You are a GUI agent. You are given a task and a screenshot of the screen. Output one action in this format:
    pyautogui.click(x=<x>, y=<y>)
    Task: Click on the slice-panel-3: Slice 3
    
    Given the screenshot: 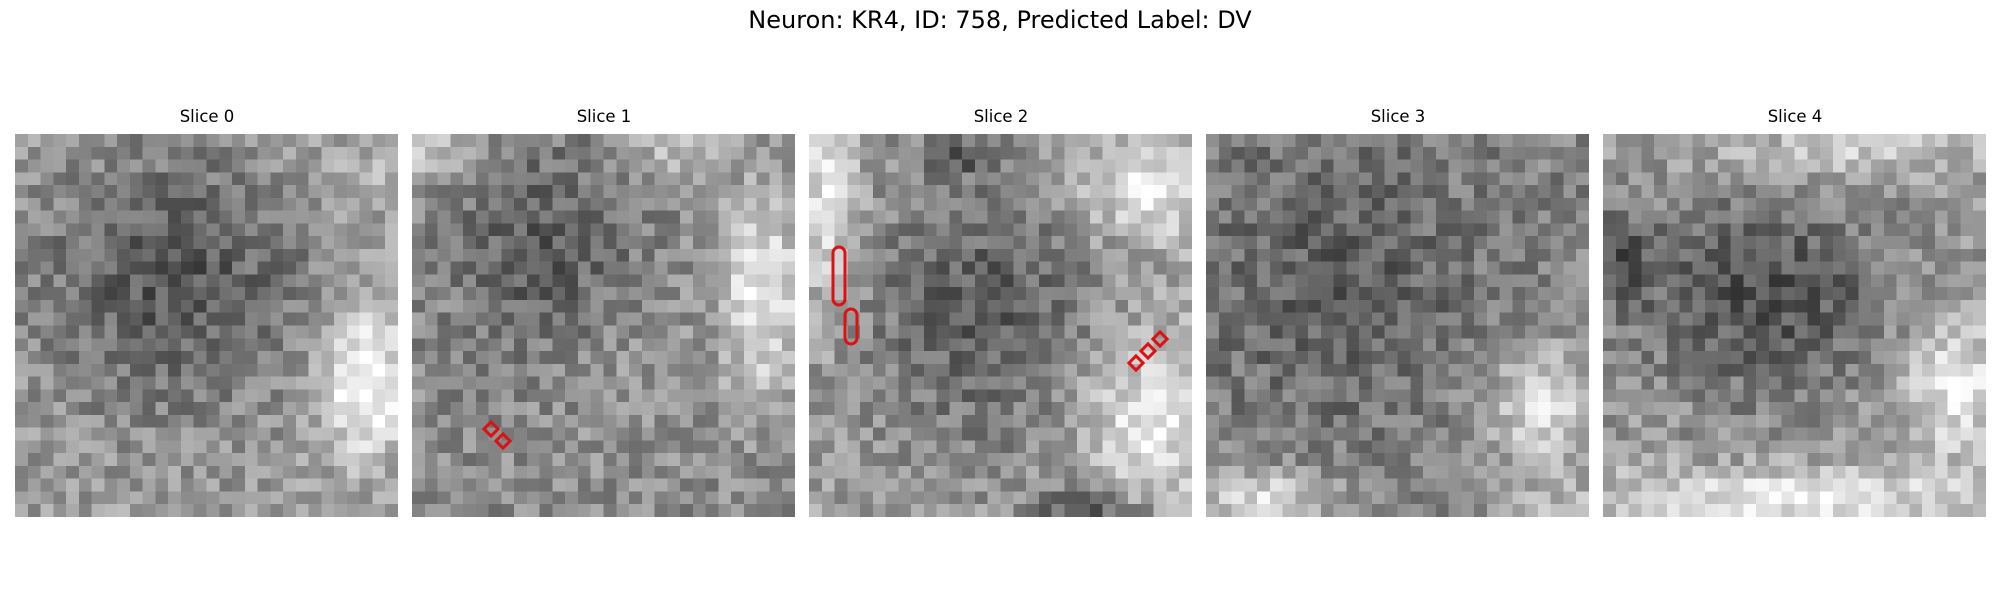 What is the action you would take?
    pyautogui.click(x=1398, y=310)
    